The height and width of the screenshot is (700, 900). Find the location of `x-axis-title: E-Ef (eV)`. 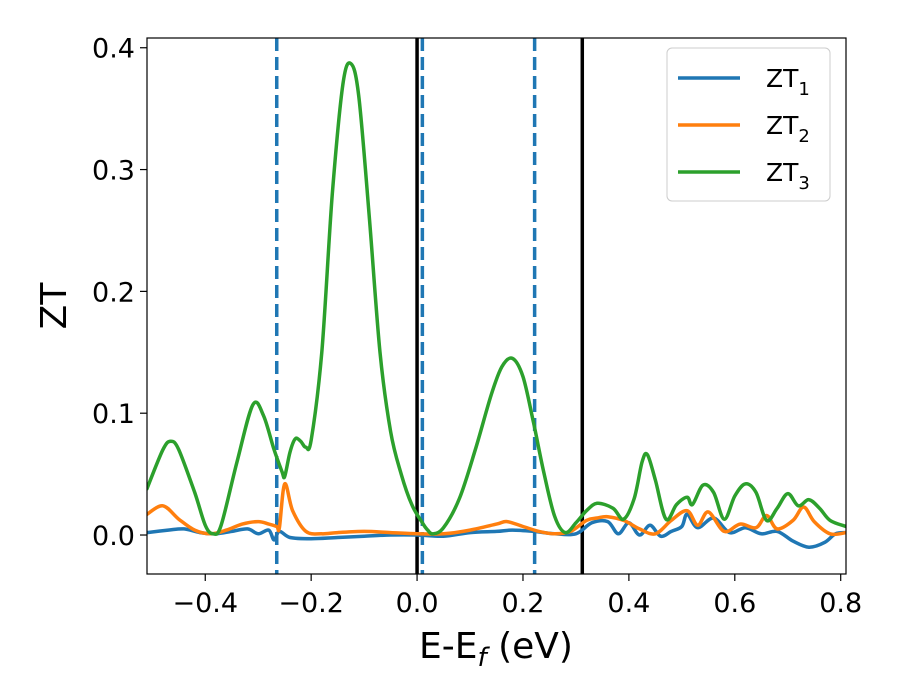

x-axis-title: E-Ef (eV) is located at coordinates (496, 649).